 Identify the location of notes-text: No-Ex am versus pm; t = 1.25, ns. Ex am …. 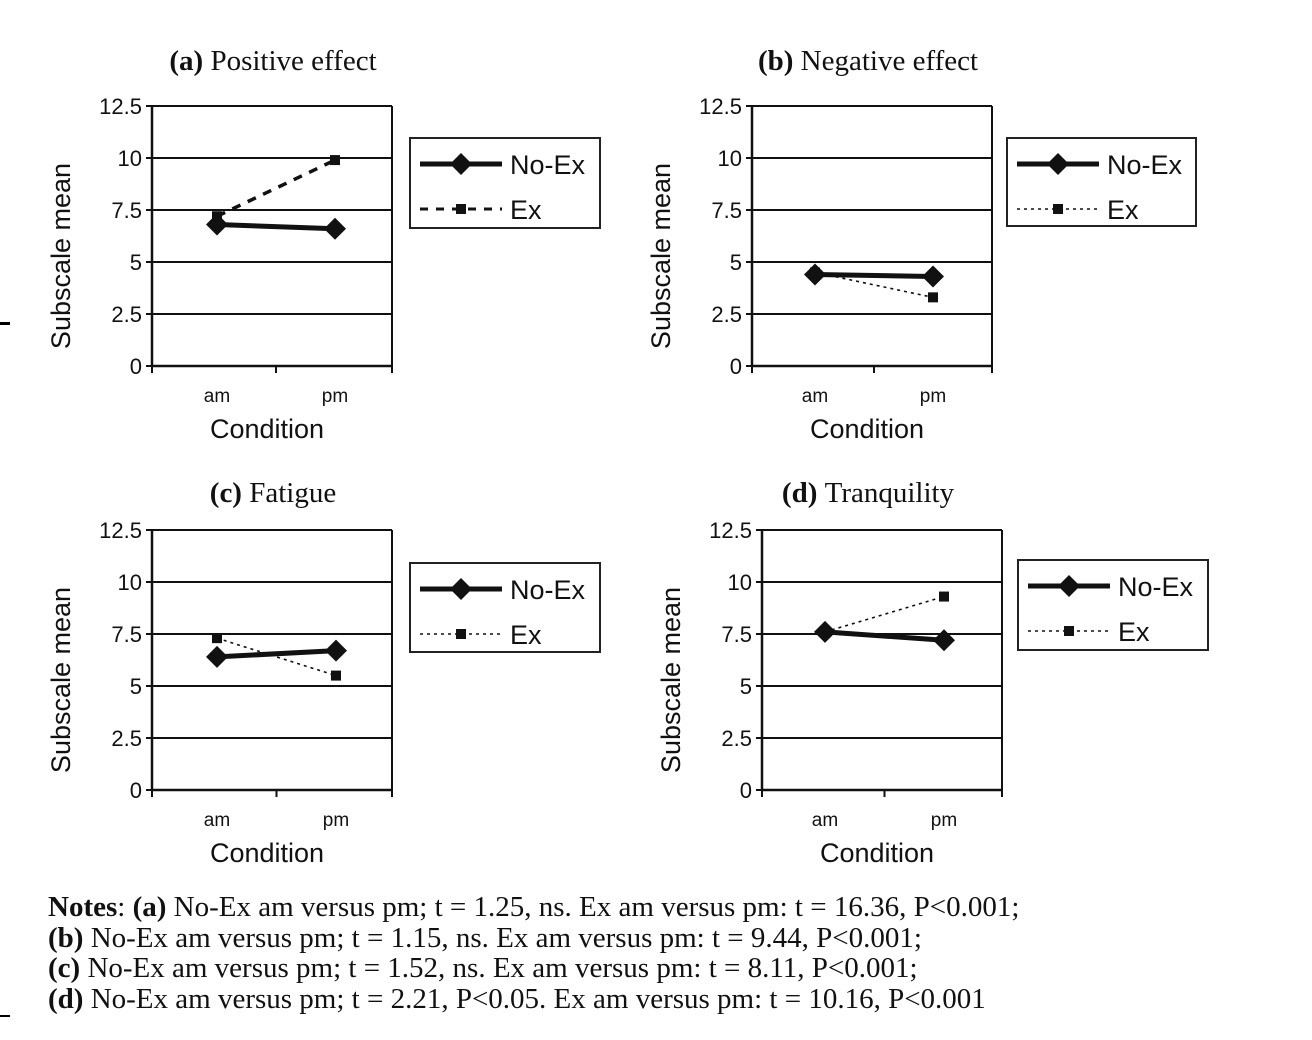
(593, 907).